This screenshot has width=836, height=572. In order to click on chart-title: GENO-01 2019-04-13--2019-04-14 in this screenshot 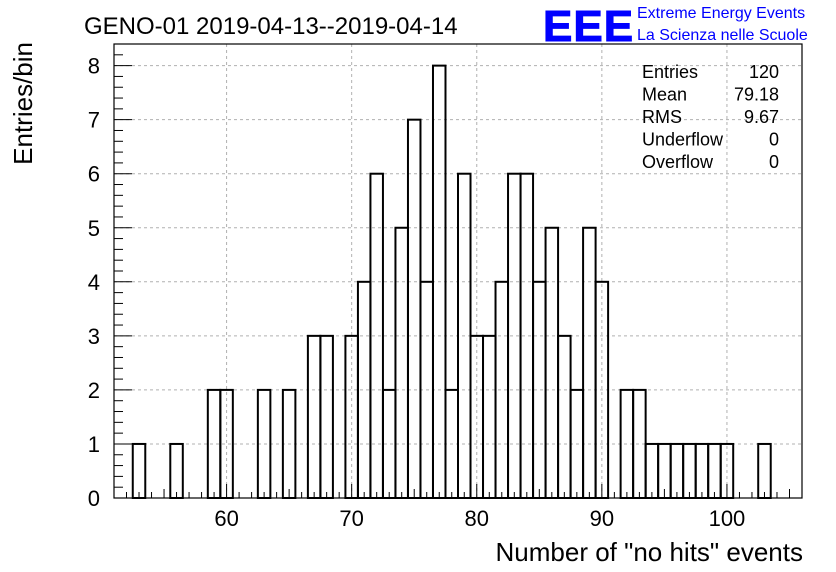, I will do `click(271, 26)`.